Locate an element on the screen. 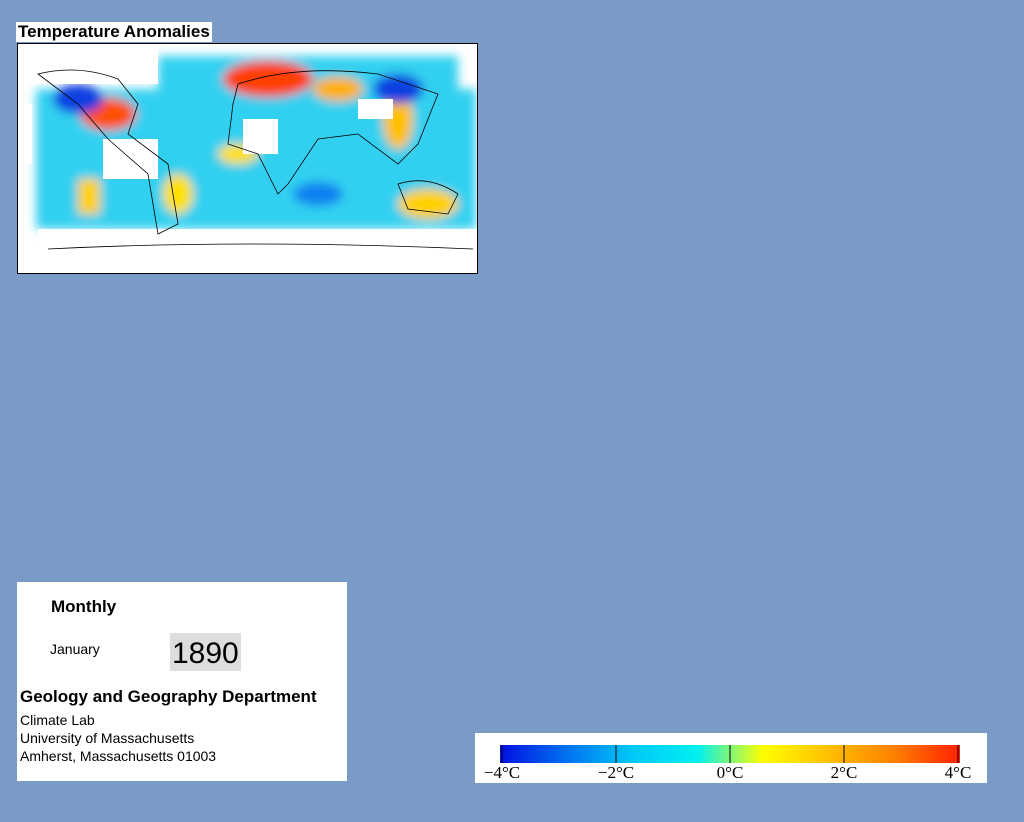 This screenshot has width=1024, height=822. tick-label: −4°C is located at coordinates (502, 772).